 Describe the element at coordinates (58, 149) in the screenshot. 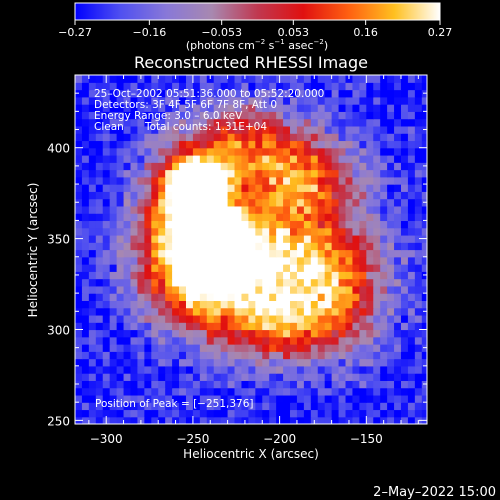

I see `y-tick-label: 400` at that location.